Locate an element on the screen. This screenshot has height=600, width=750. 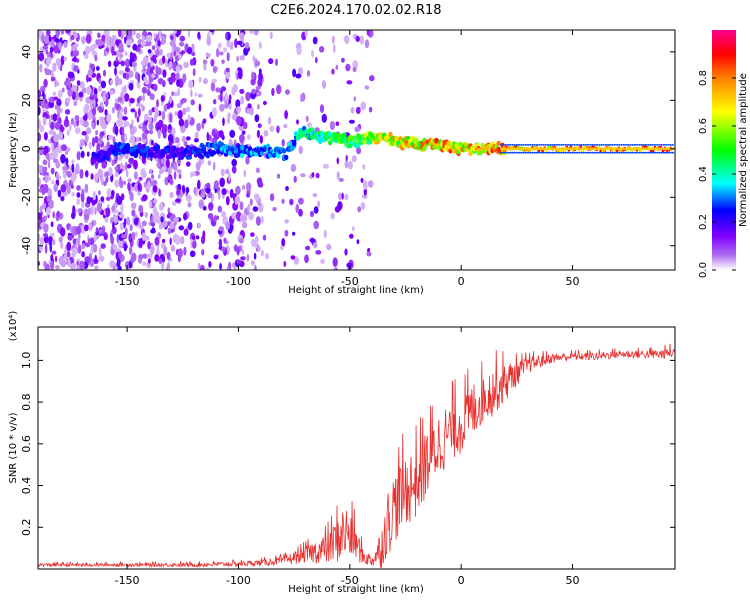
spectrogram-ridge-cell is located at coordinates (178, 150).